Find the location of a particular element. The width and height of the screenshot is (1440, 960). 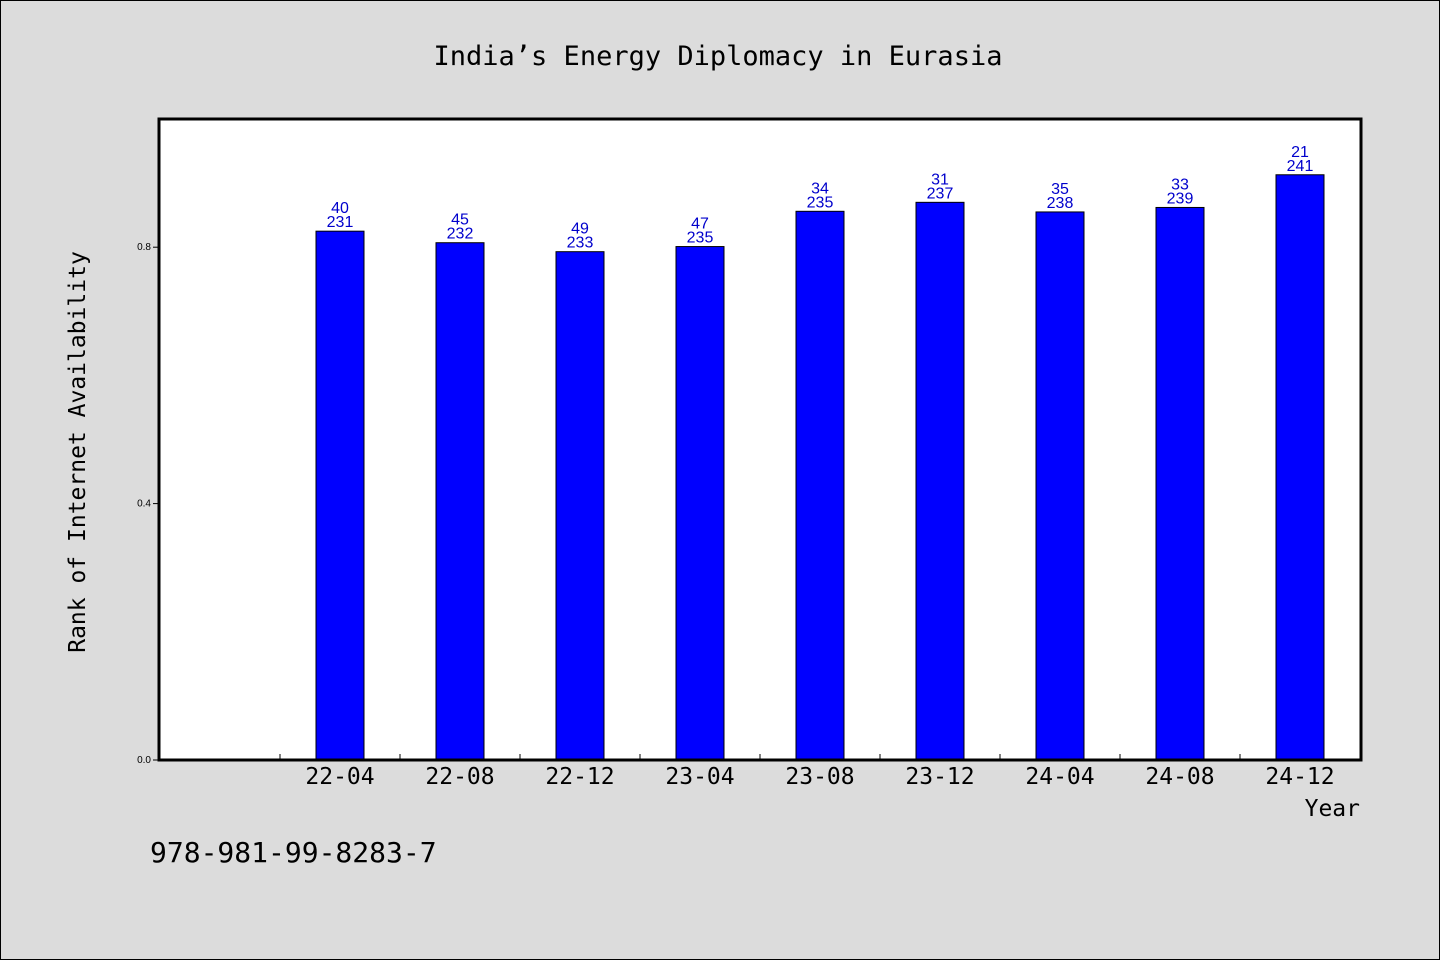

x-axis-label: Year is located at coordinates (1332, 809).